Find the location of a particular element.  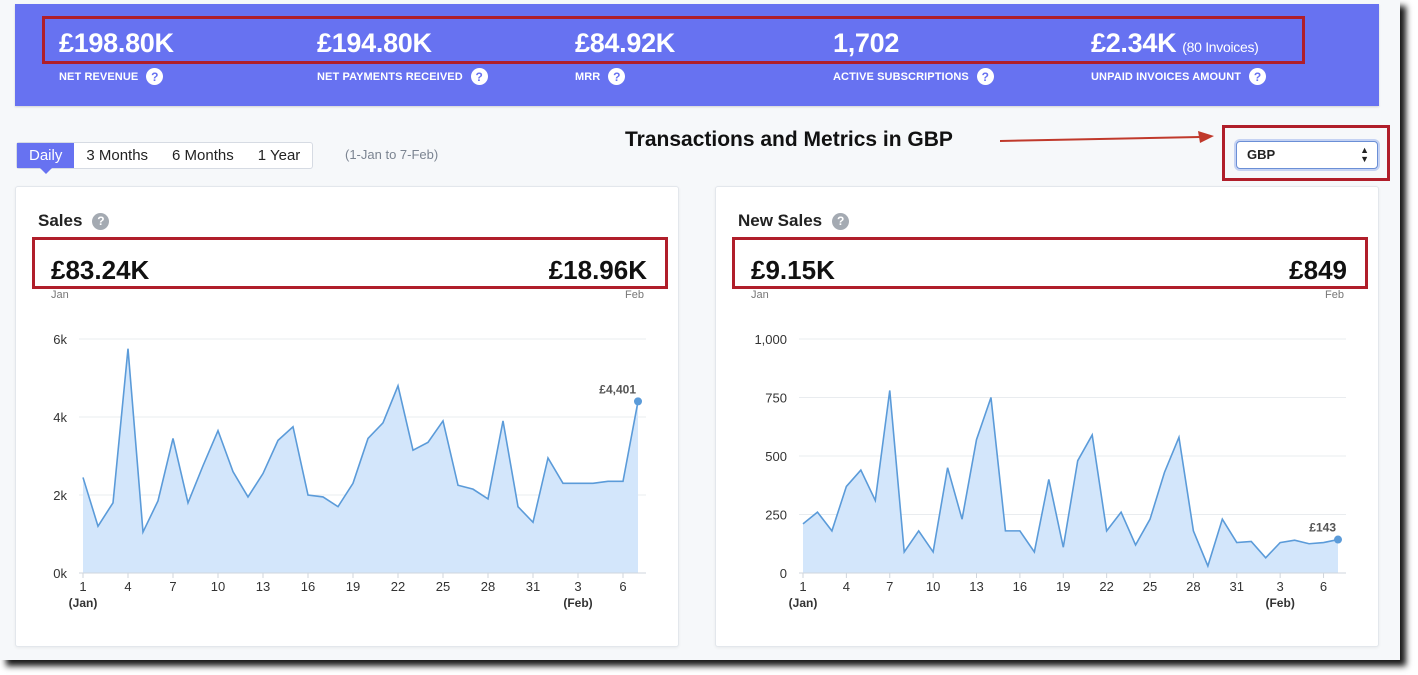

end-value: £18.96K is located at coordinates (597, 270).